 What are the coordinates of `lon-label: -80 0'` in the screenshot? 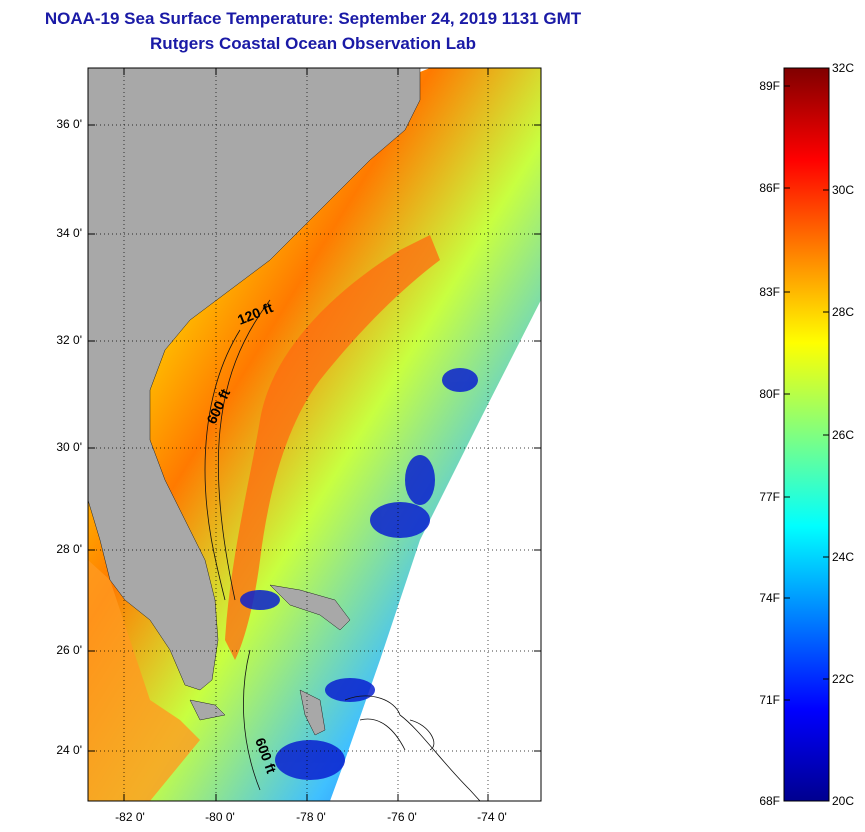 It's located at (220, 817).